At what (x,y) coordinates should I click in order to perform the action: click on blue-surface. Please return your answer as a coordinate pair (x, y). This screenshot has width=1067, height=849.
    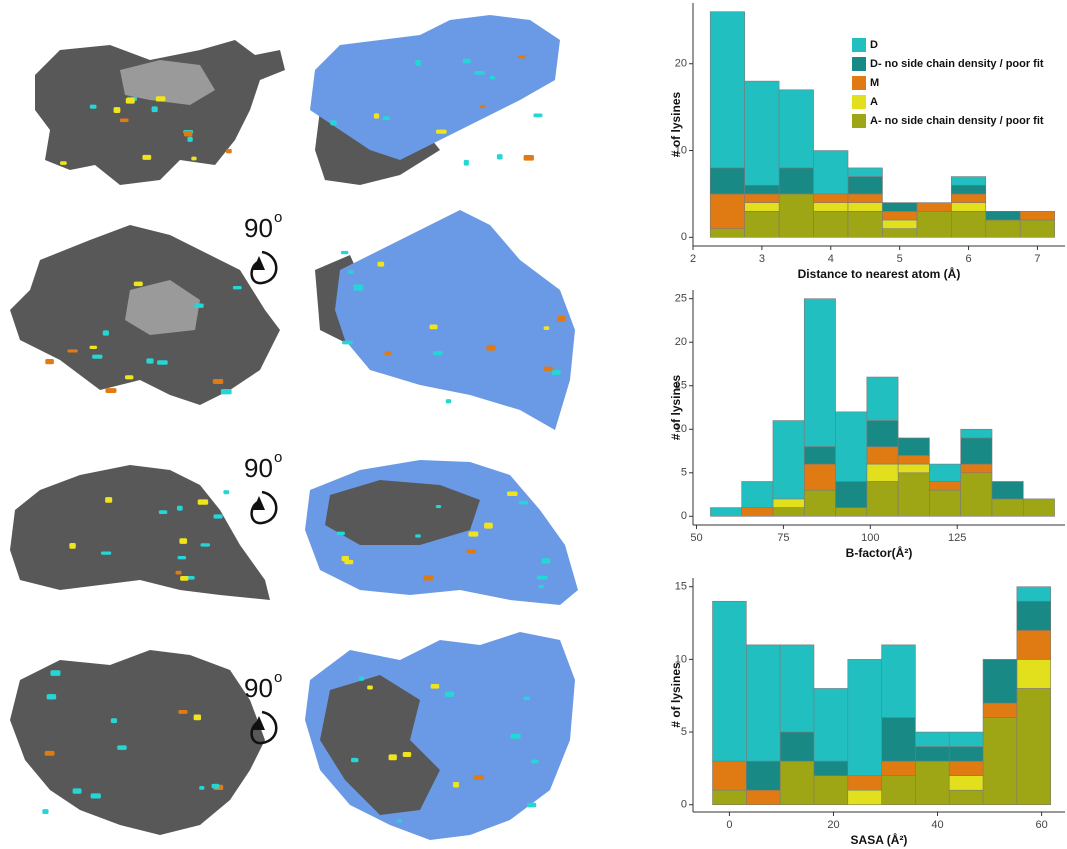
    Looking at the image, I should click on (435, 87).